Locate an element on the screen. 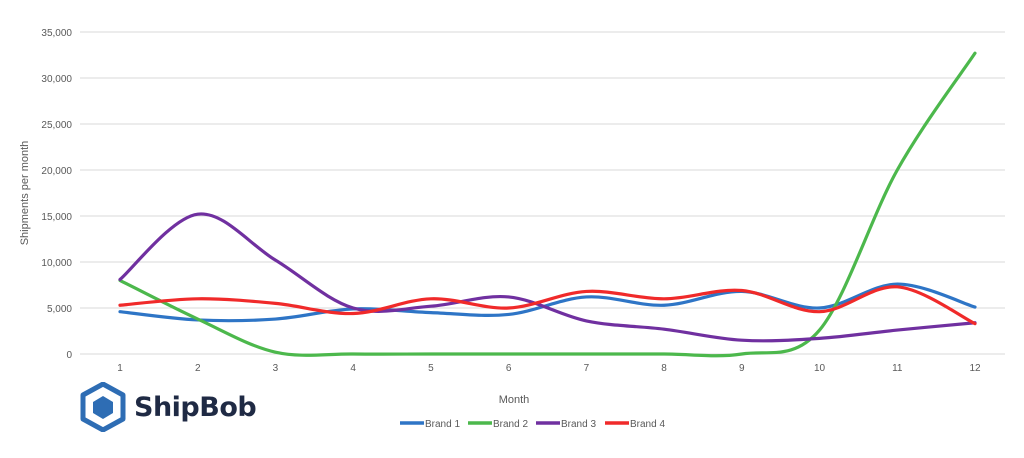 This screenshot has height=458, width=1024. x-tick-label: 4 is located at coordinates (353, 368).